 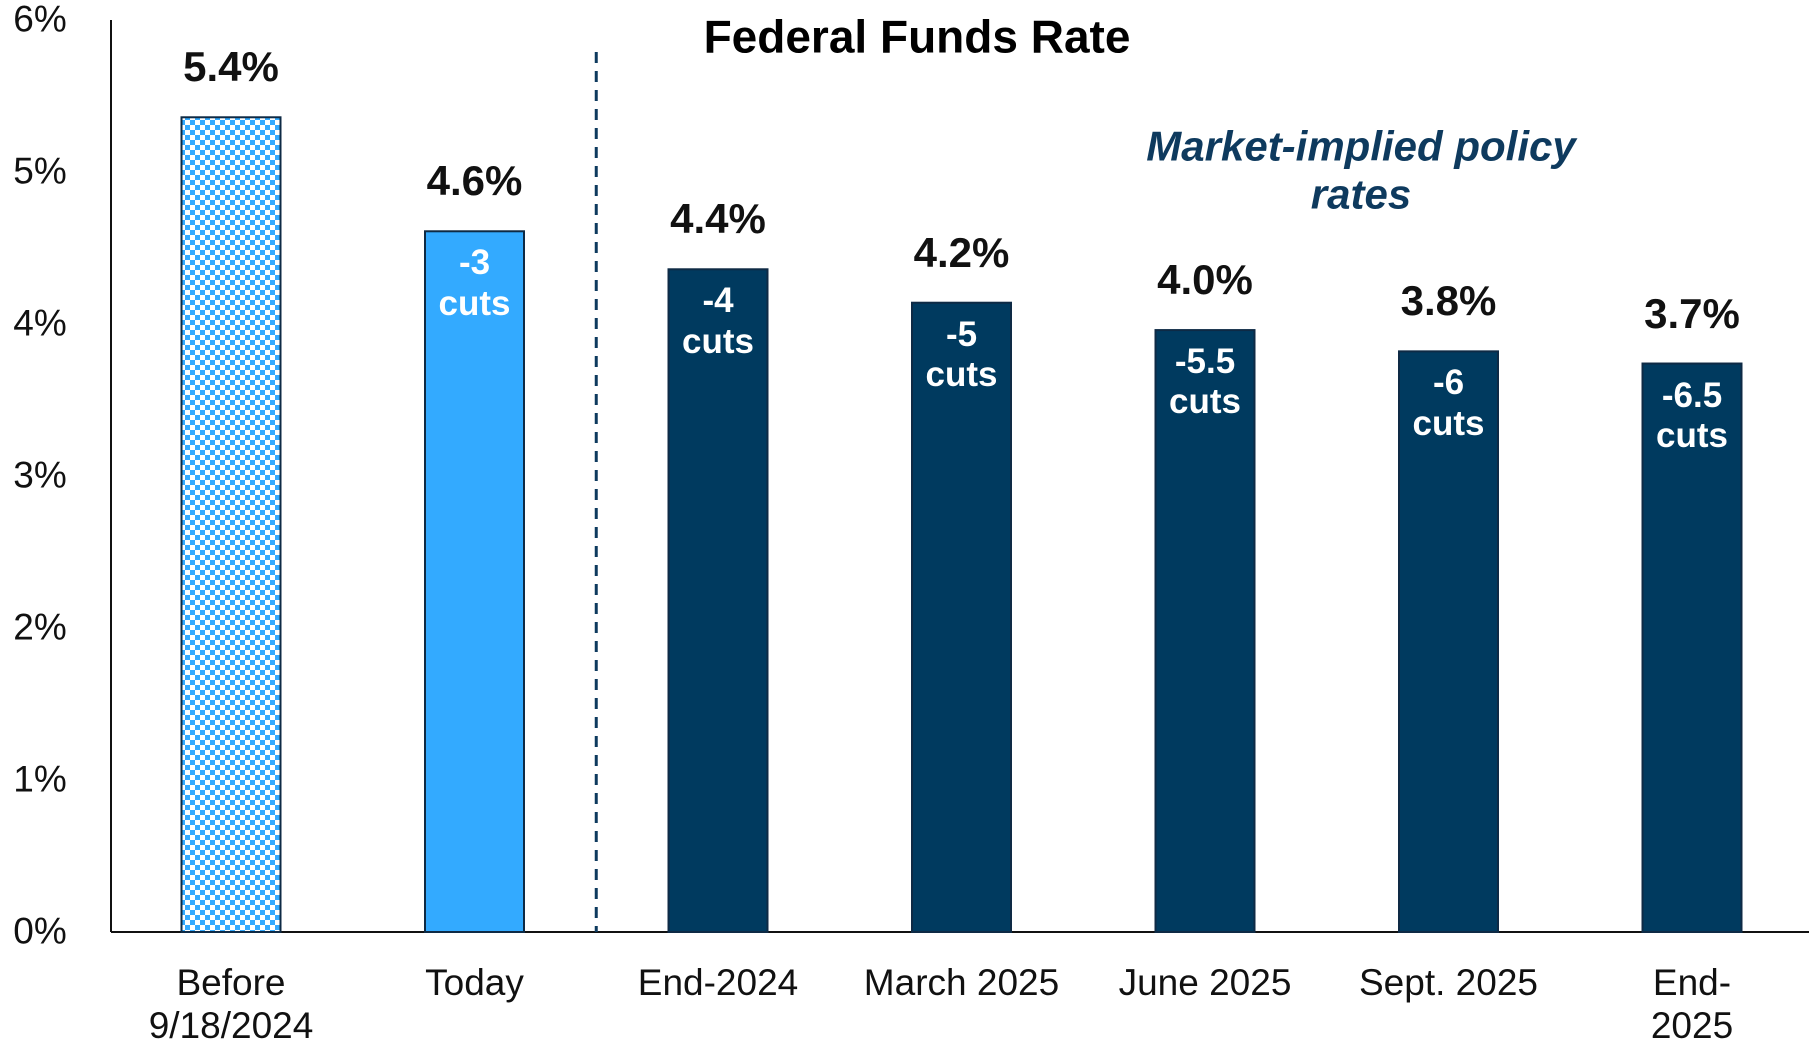 What do you see at coordinates (40, 931) in the screenshot?
I see `y-tick-label: 0%` at bounding box center [40, 931].